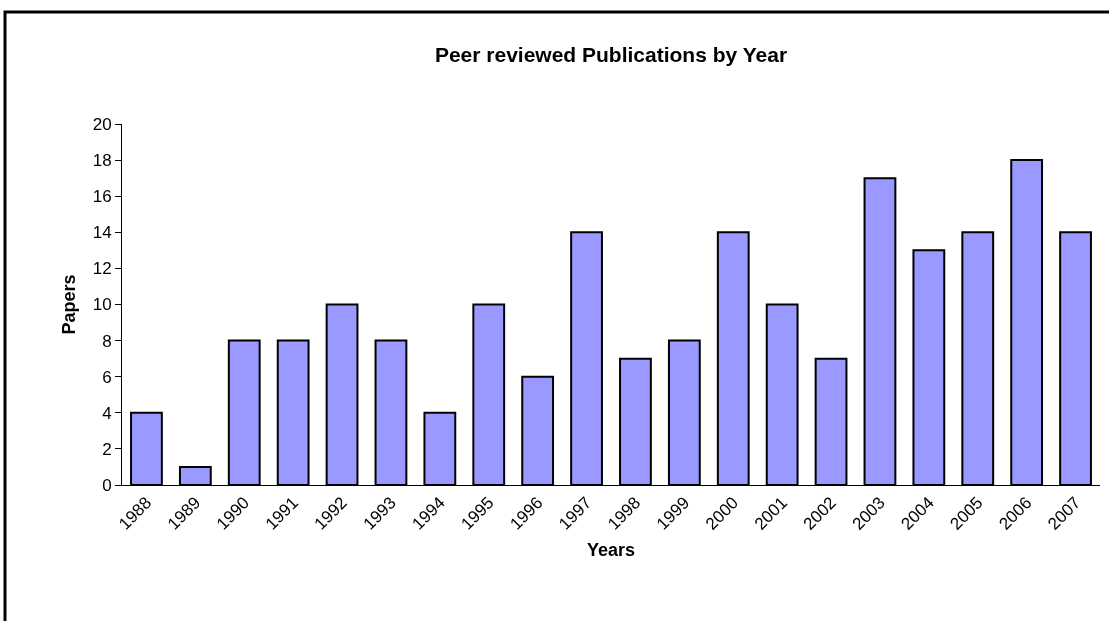 This screenshot has height=621, width=1109. What do you see at coordinates (102, 197) in the screenshot?
I see `y-tick-label: 16` at bounding box center [102, 197].